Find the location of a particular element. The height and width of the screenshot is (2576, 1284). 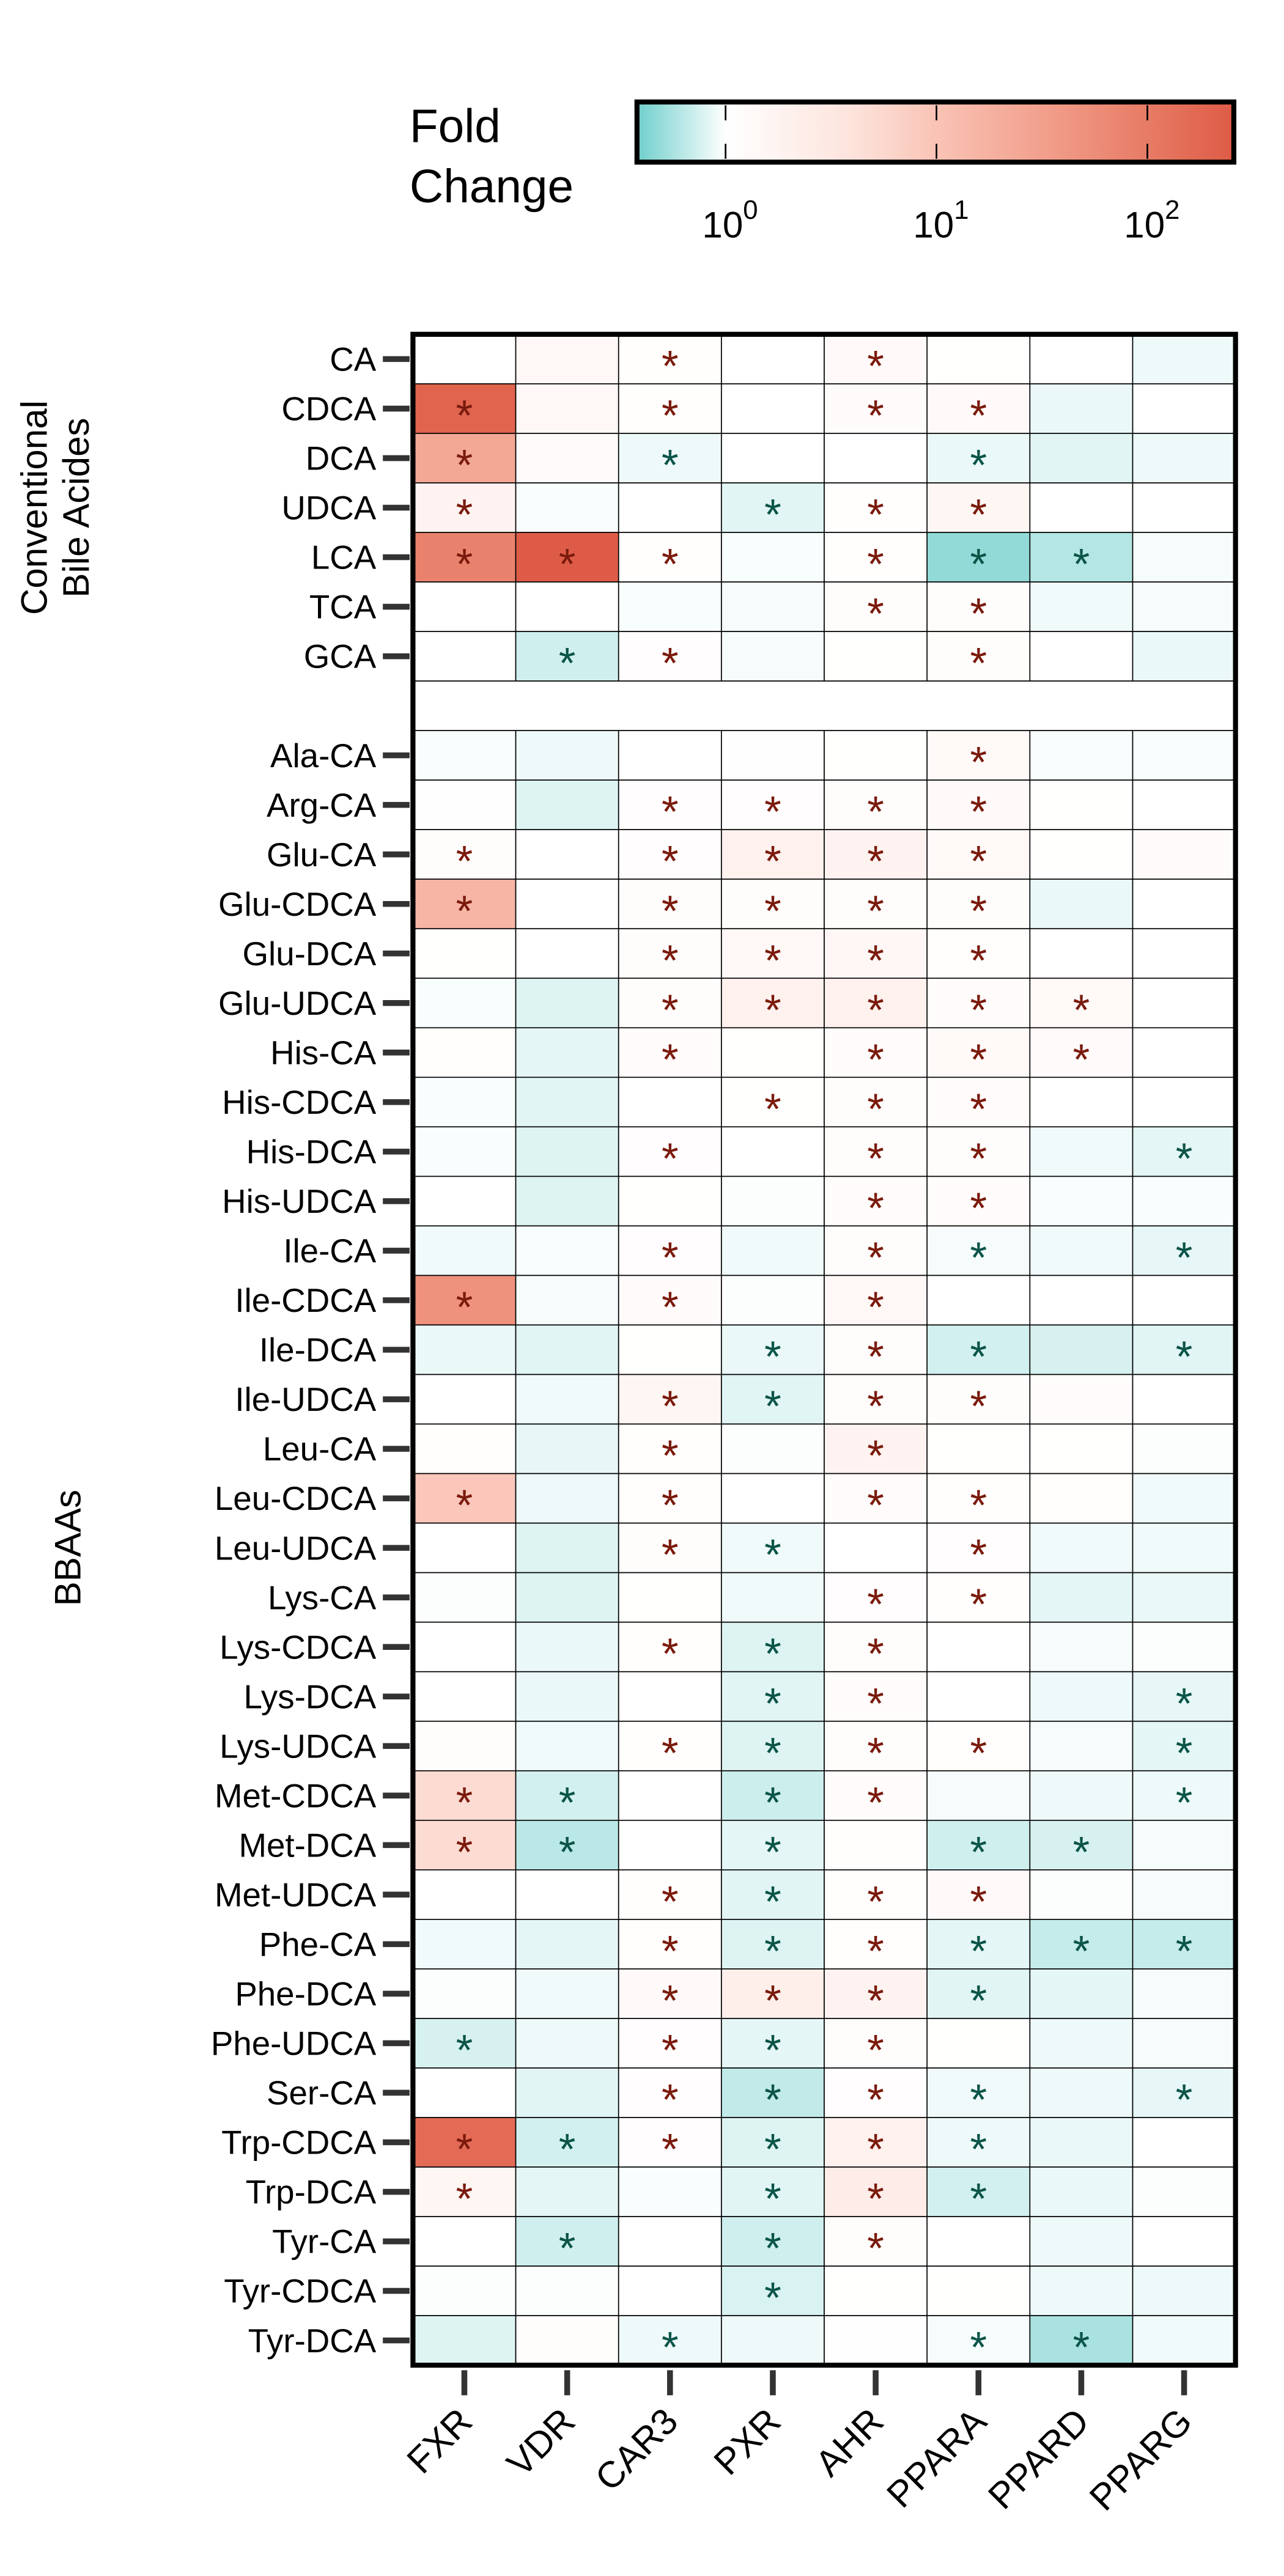

row-label: GCA is located at coordinates (340, 657).